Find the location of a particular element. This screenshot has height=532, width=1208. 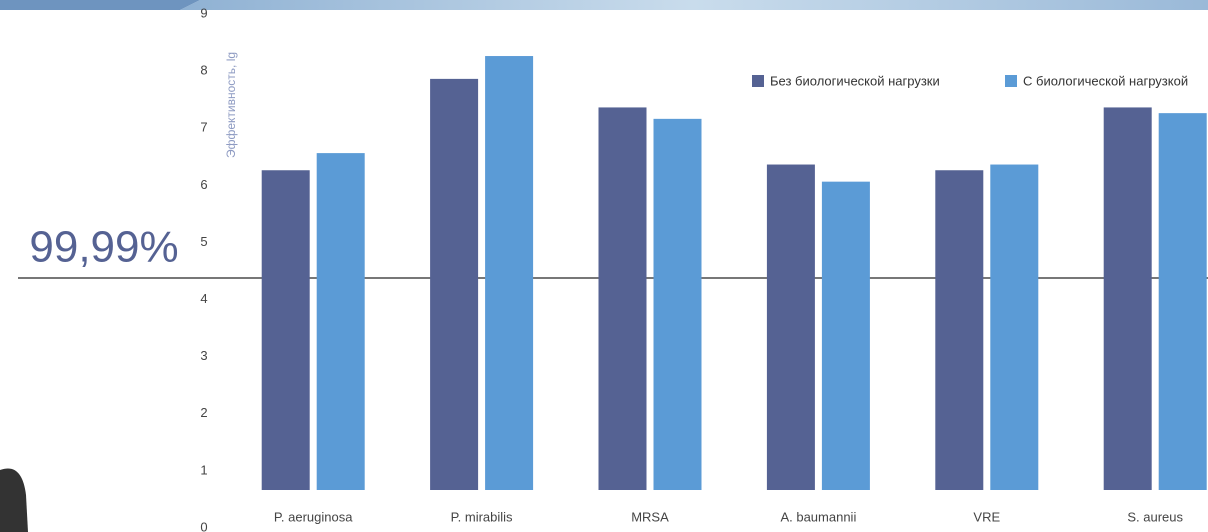

x-tick-label: A. baumannii is located at coordinates (818, 516).